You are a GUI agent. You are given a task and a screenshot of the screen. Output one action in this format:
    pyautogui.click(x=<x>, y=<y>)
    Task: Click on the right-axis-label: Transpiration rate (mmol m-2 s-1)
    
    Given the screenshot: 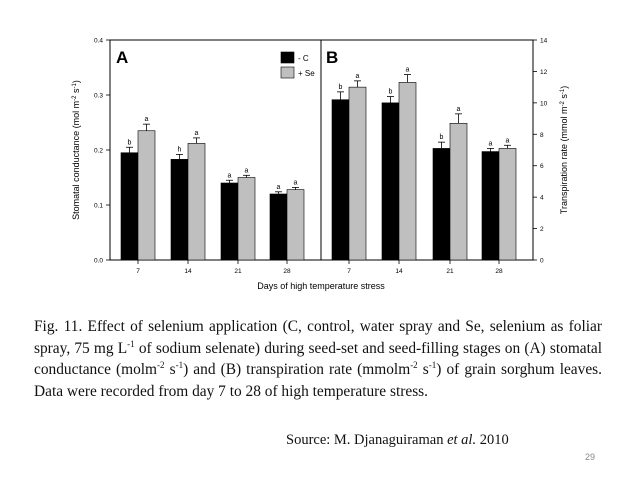 What is the action you would take?
    pyautogui.click(x=564, y=150)
    